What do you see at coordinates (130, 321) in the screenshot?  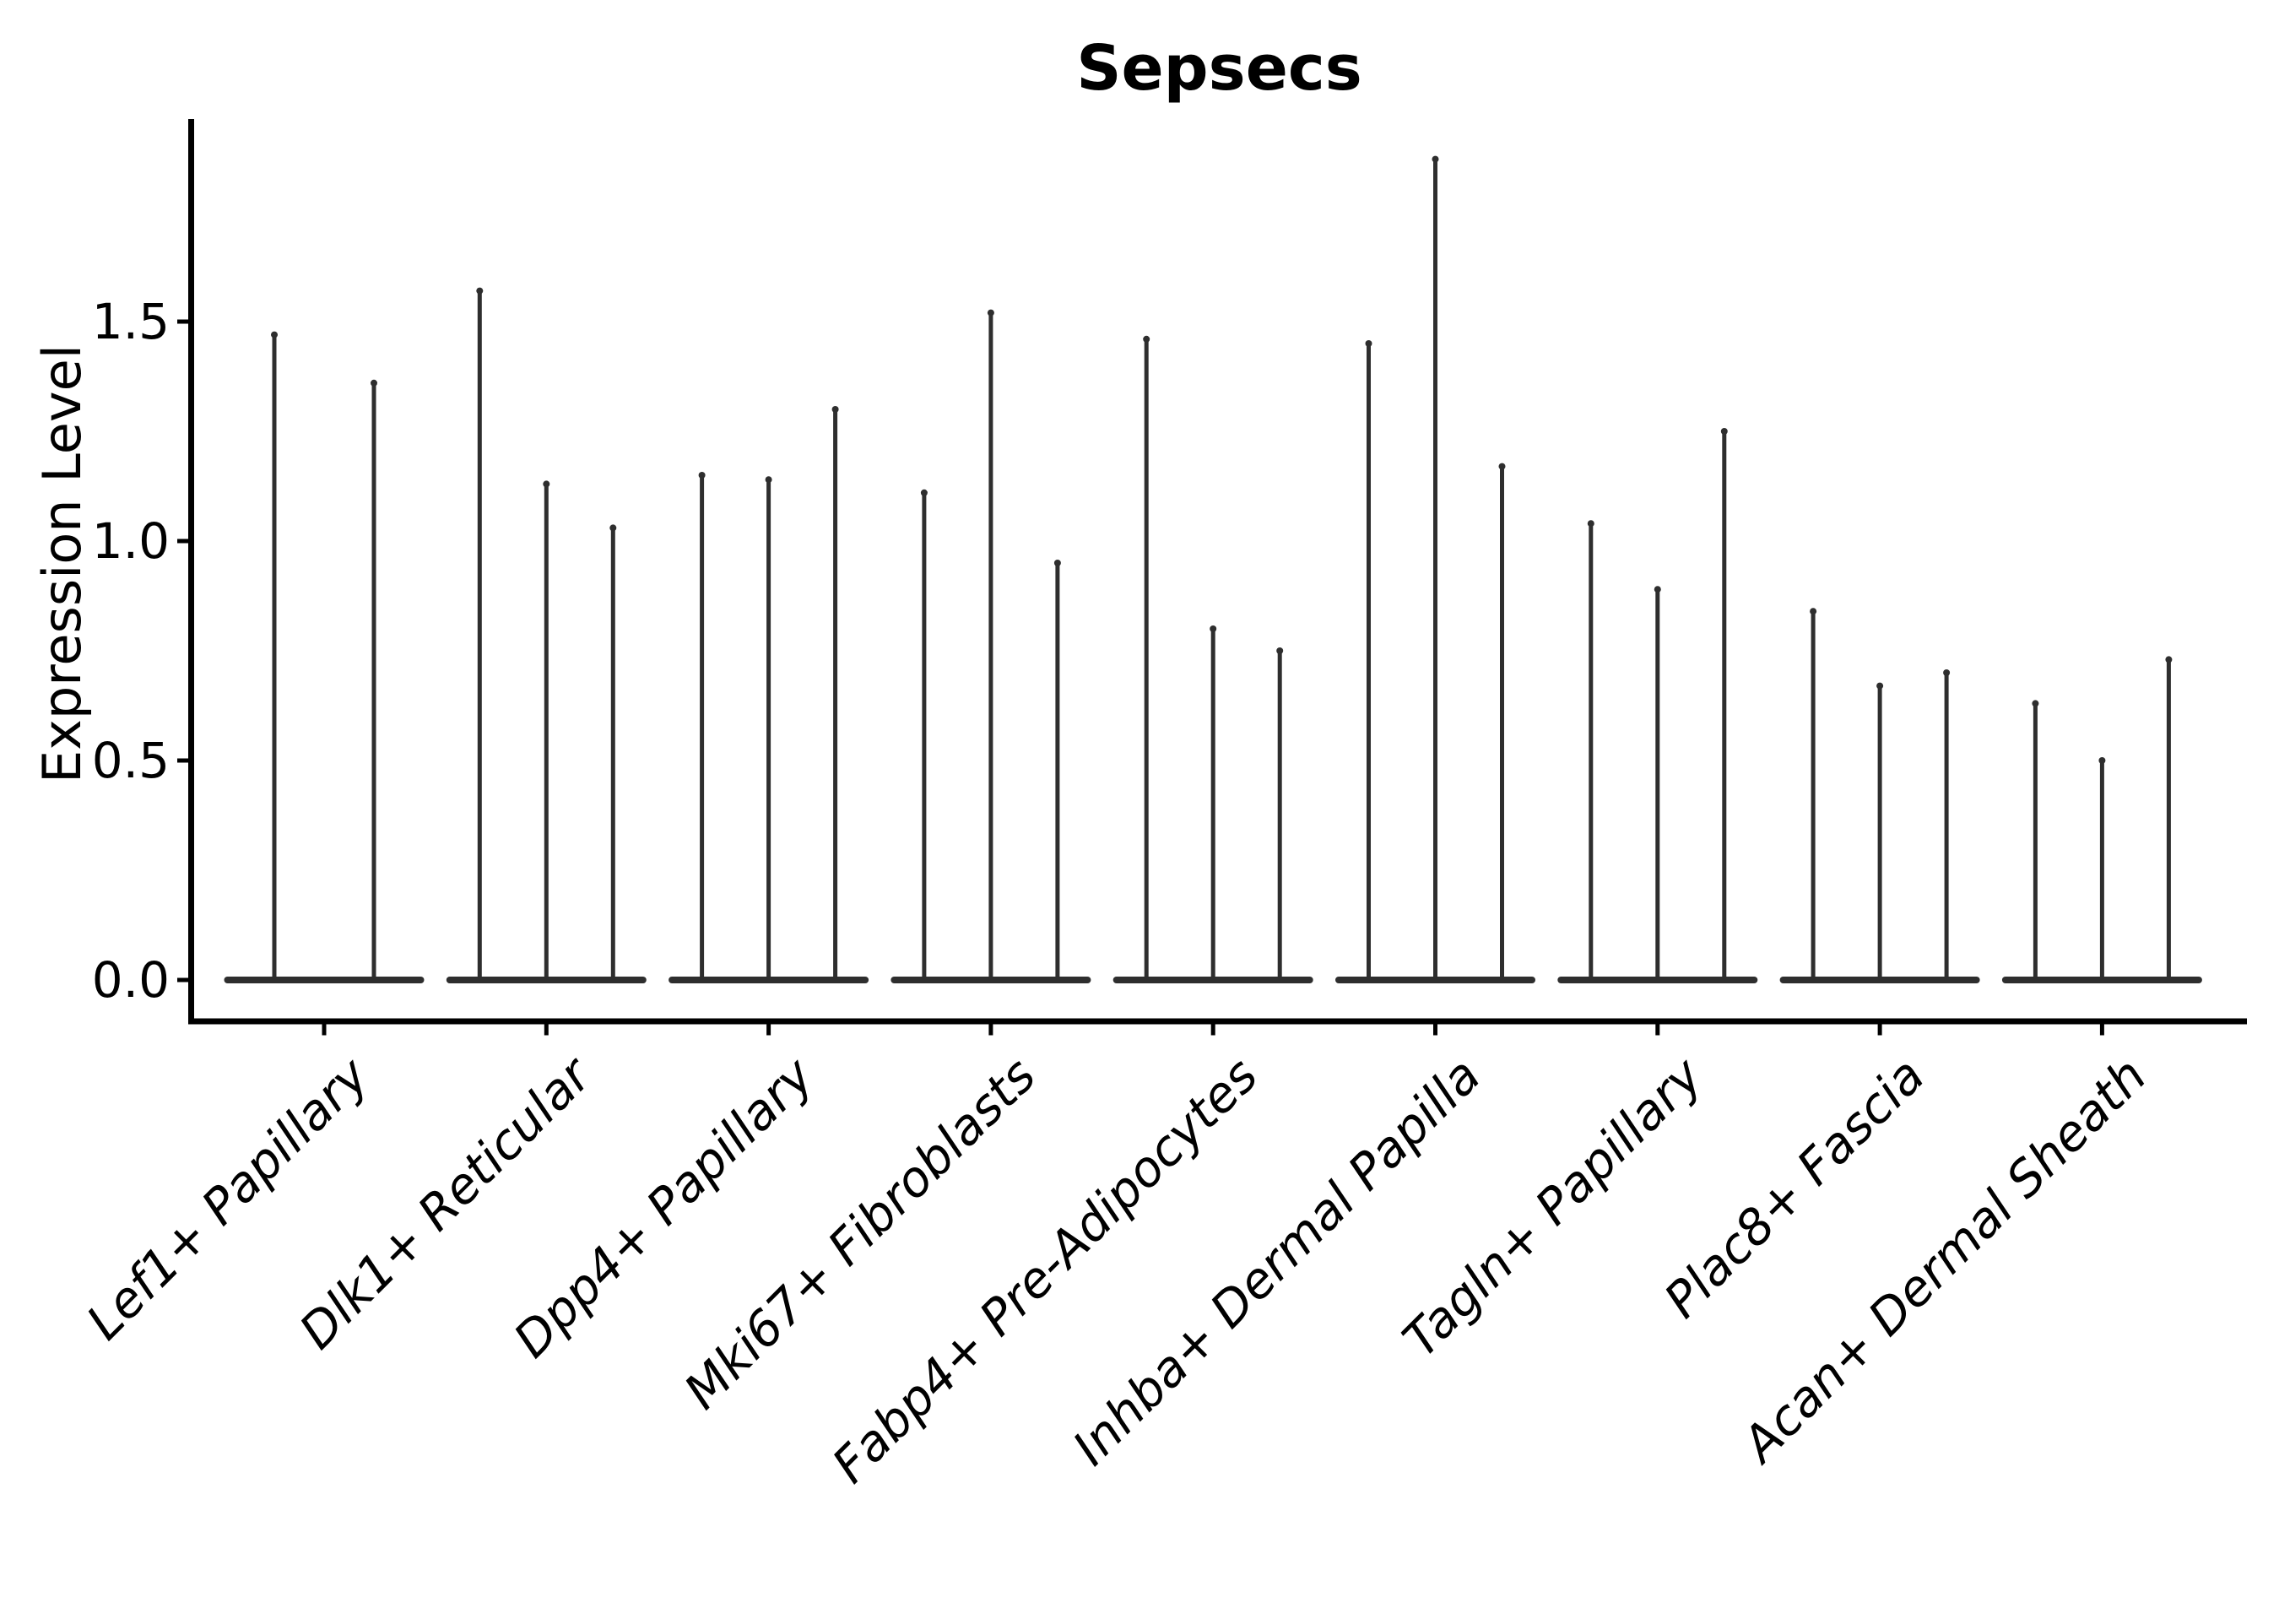 I see `y-tick-label: 1.5` at bounding box center [130, 321].